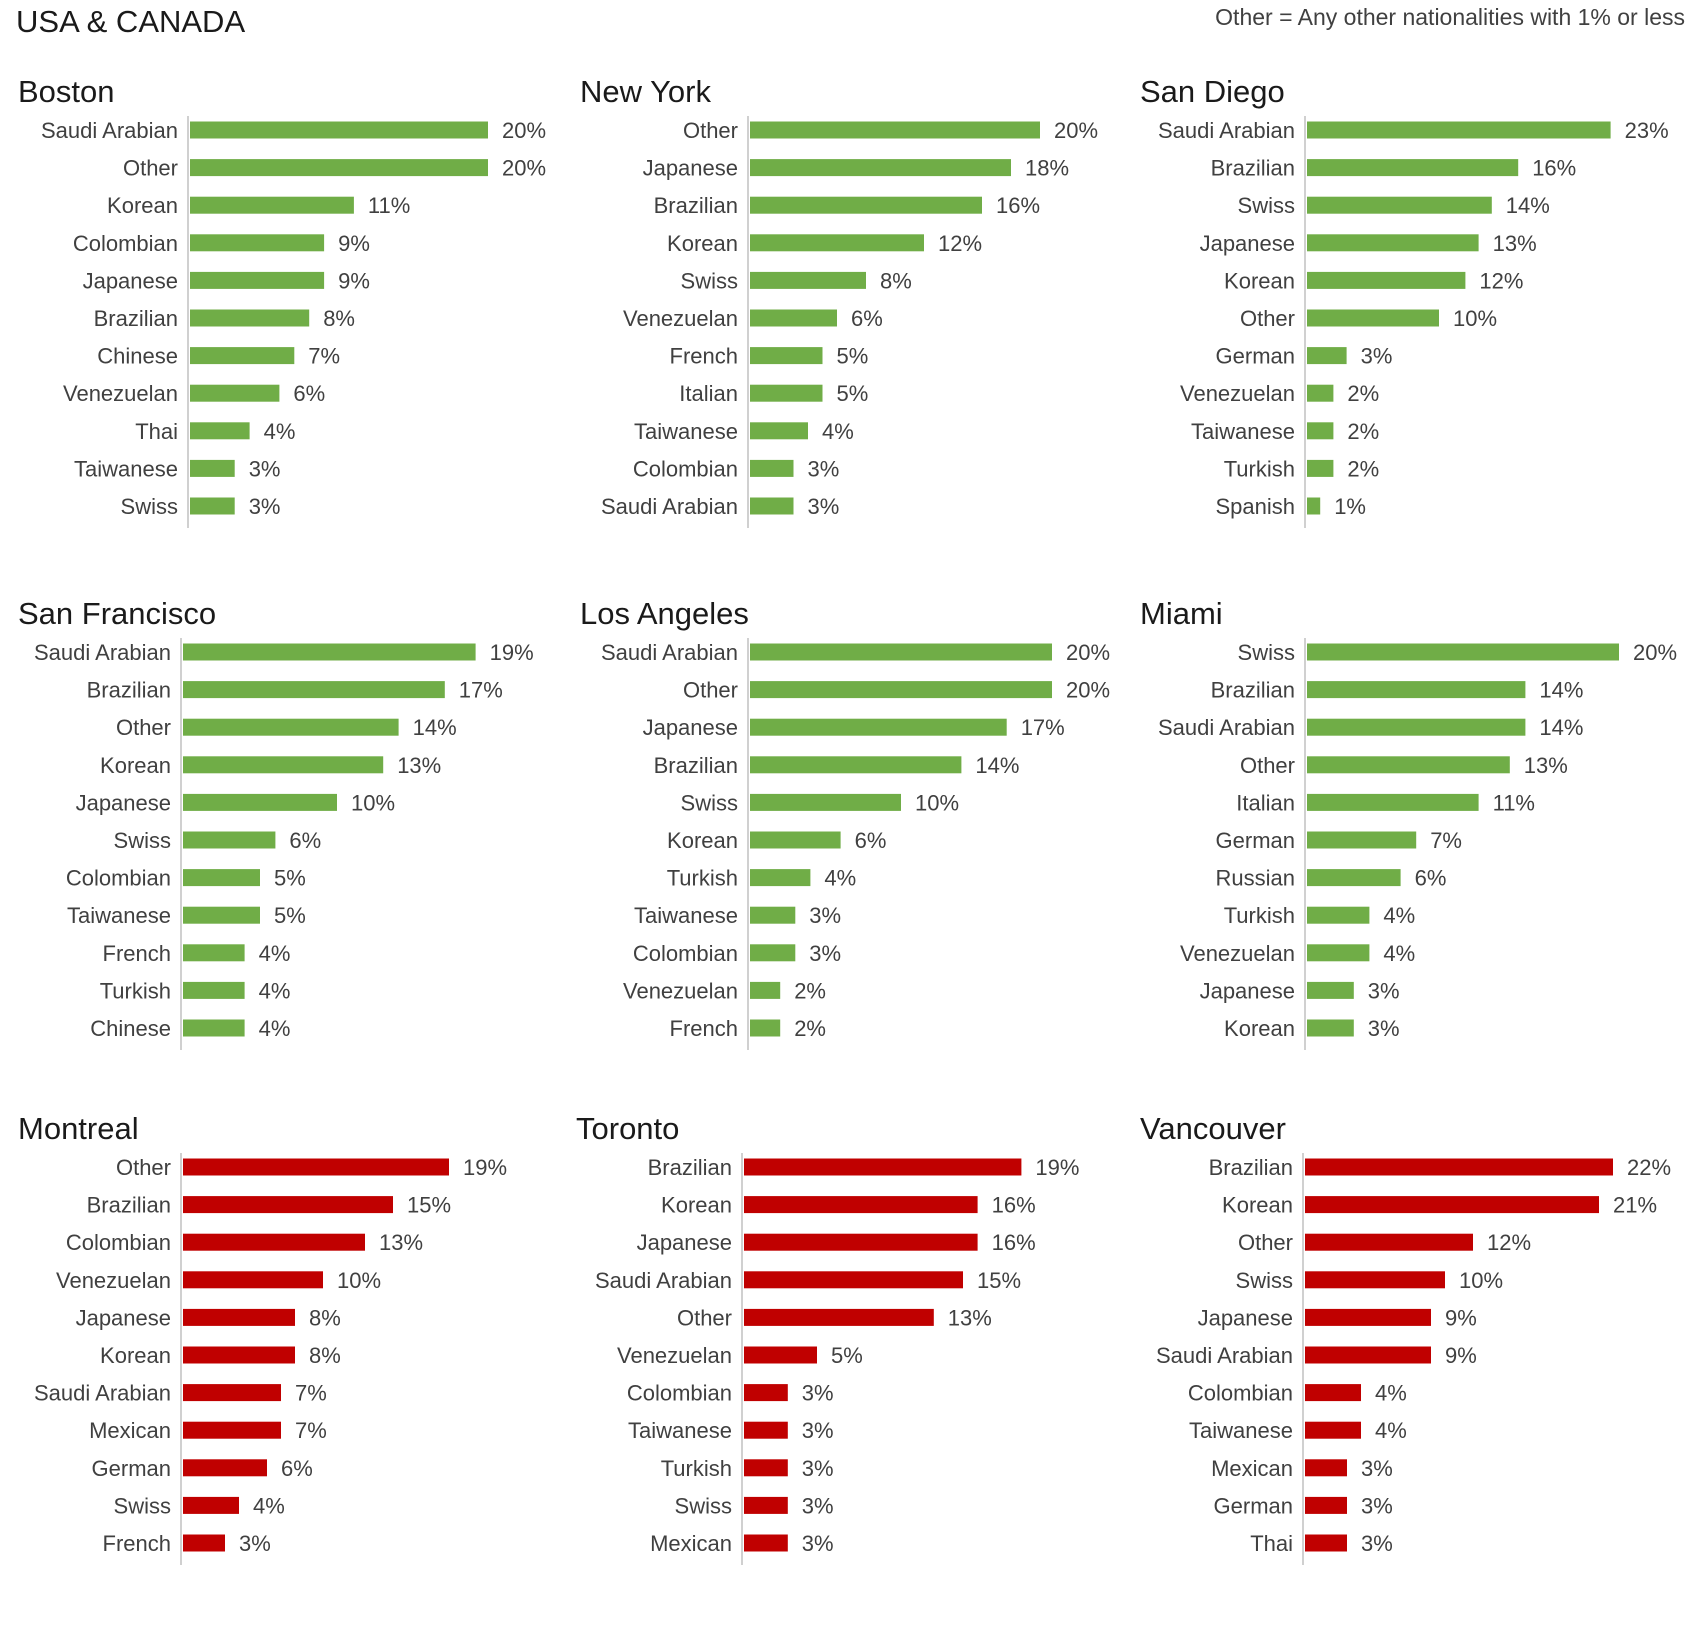 The height and width of the screenshot is (1641, 1697). What do you see at coordinates (255, 1543) in the screenshot?
I see `value-label-french: 3%` at bounding box center [255, 1543].